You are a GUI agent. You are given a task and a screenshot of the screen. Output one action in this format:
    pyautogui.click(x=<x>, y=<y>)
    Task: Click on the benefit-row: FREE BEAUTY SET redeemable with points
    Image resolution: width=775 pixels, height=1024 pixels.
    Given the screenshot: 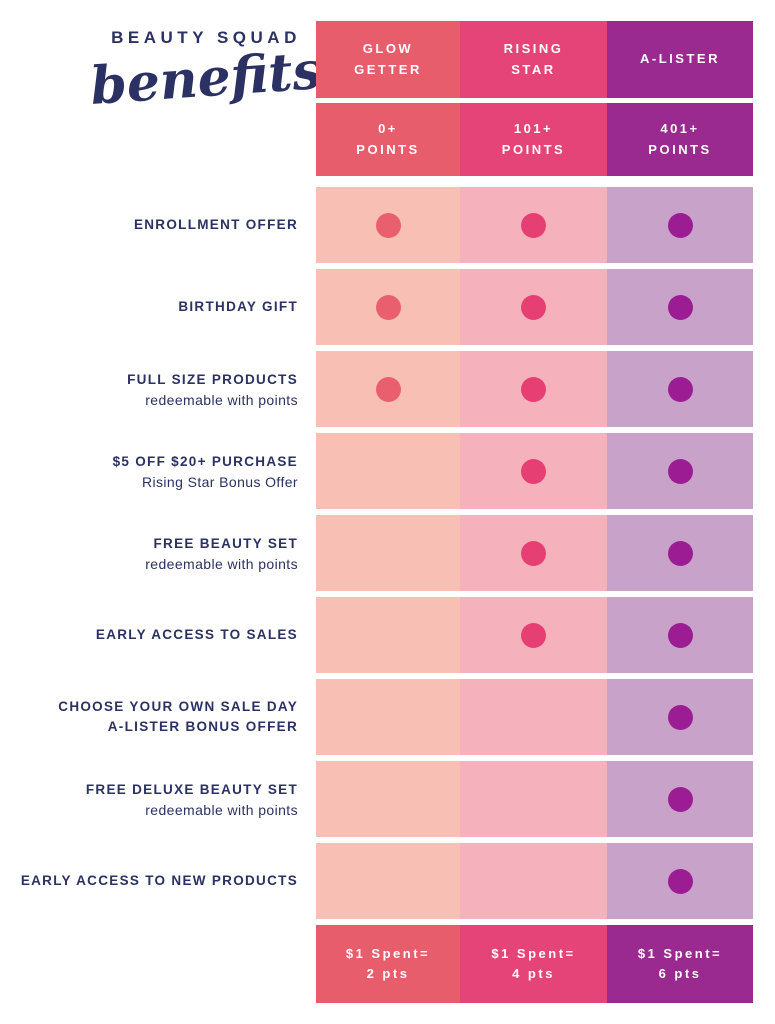 What is the action you would take?
    pyautogui.click(x=387, y=553)
    